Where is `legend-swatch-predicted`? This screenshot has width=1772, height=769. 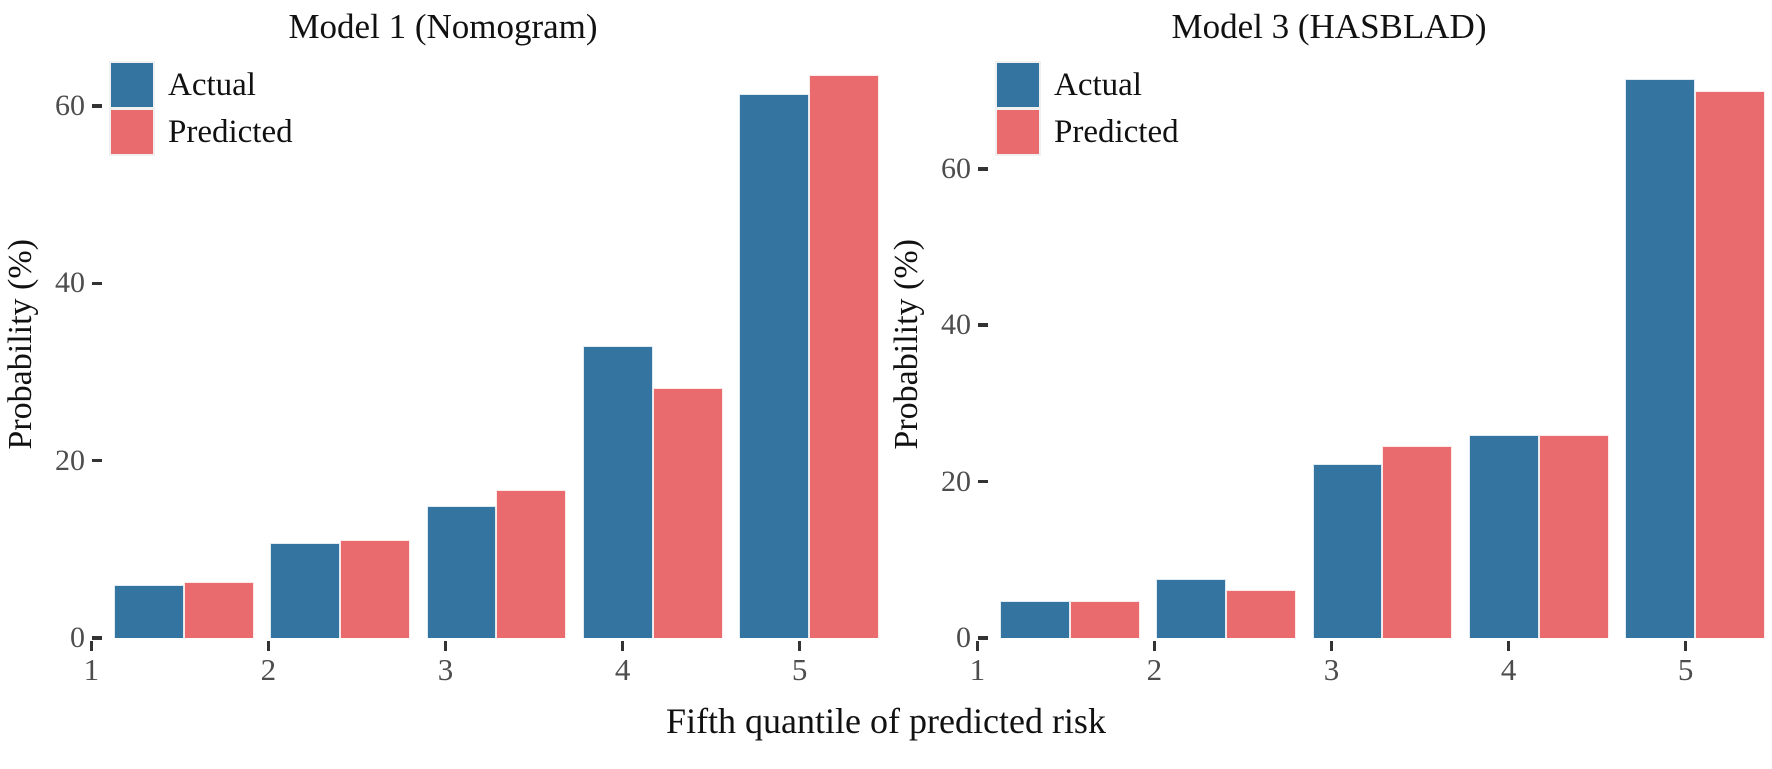 legend-swatch-predicted is located at coordinates (1018, 132).